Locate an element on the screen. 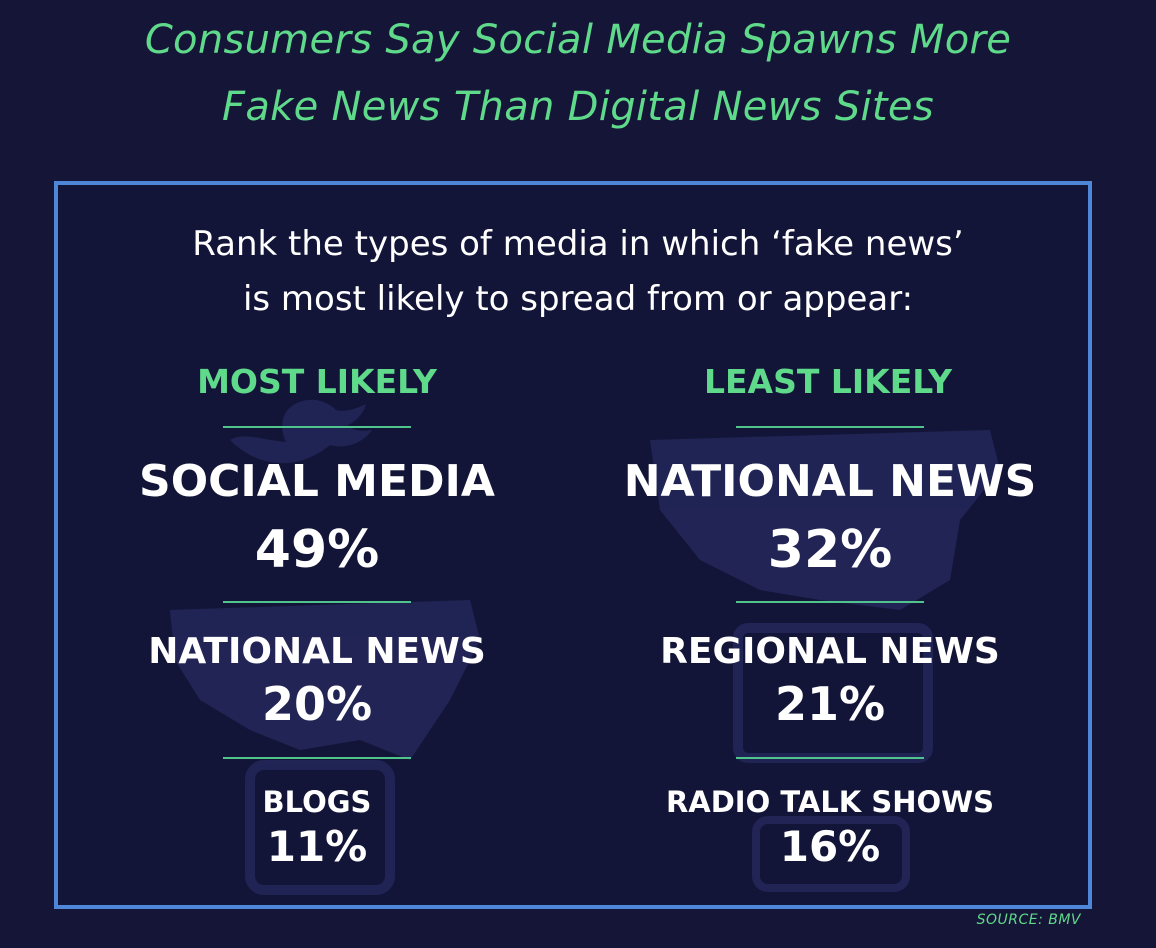  rank-value: 21% is located at coordinates (830, 704).